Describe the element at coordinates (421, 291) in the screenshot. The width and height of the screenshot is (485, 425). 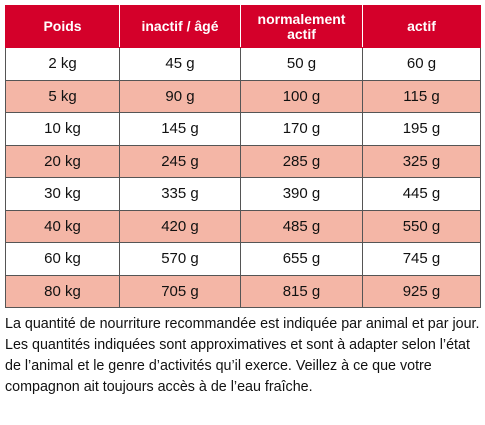
I see `table-cell: 925 g` at that location.